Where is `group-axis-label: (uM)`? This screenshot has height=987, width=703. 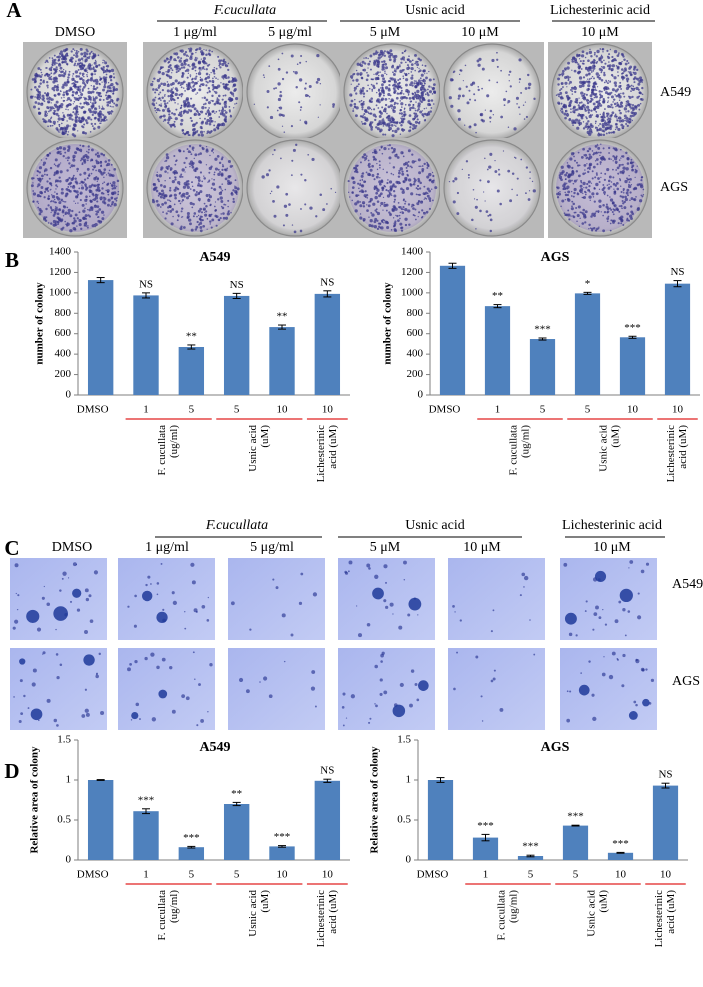 group-axis-label: (uM) is located at coordinates (616, 436).